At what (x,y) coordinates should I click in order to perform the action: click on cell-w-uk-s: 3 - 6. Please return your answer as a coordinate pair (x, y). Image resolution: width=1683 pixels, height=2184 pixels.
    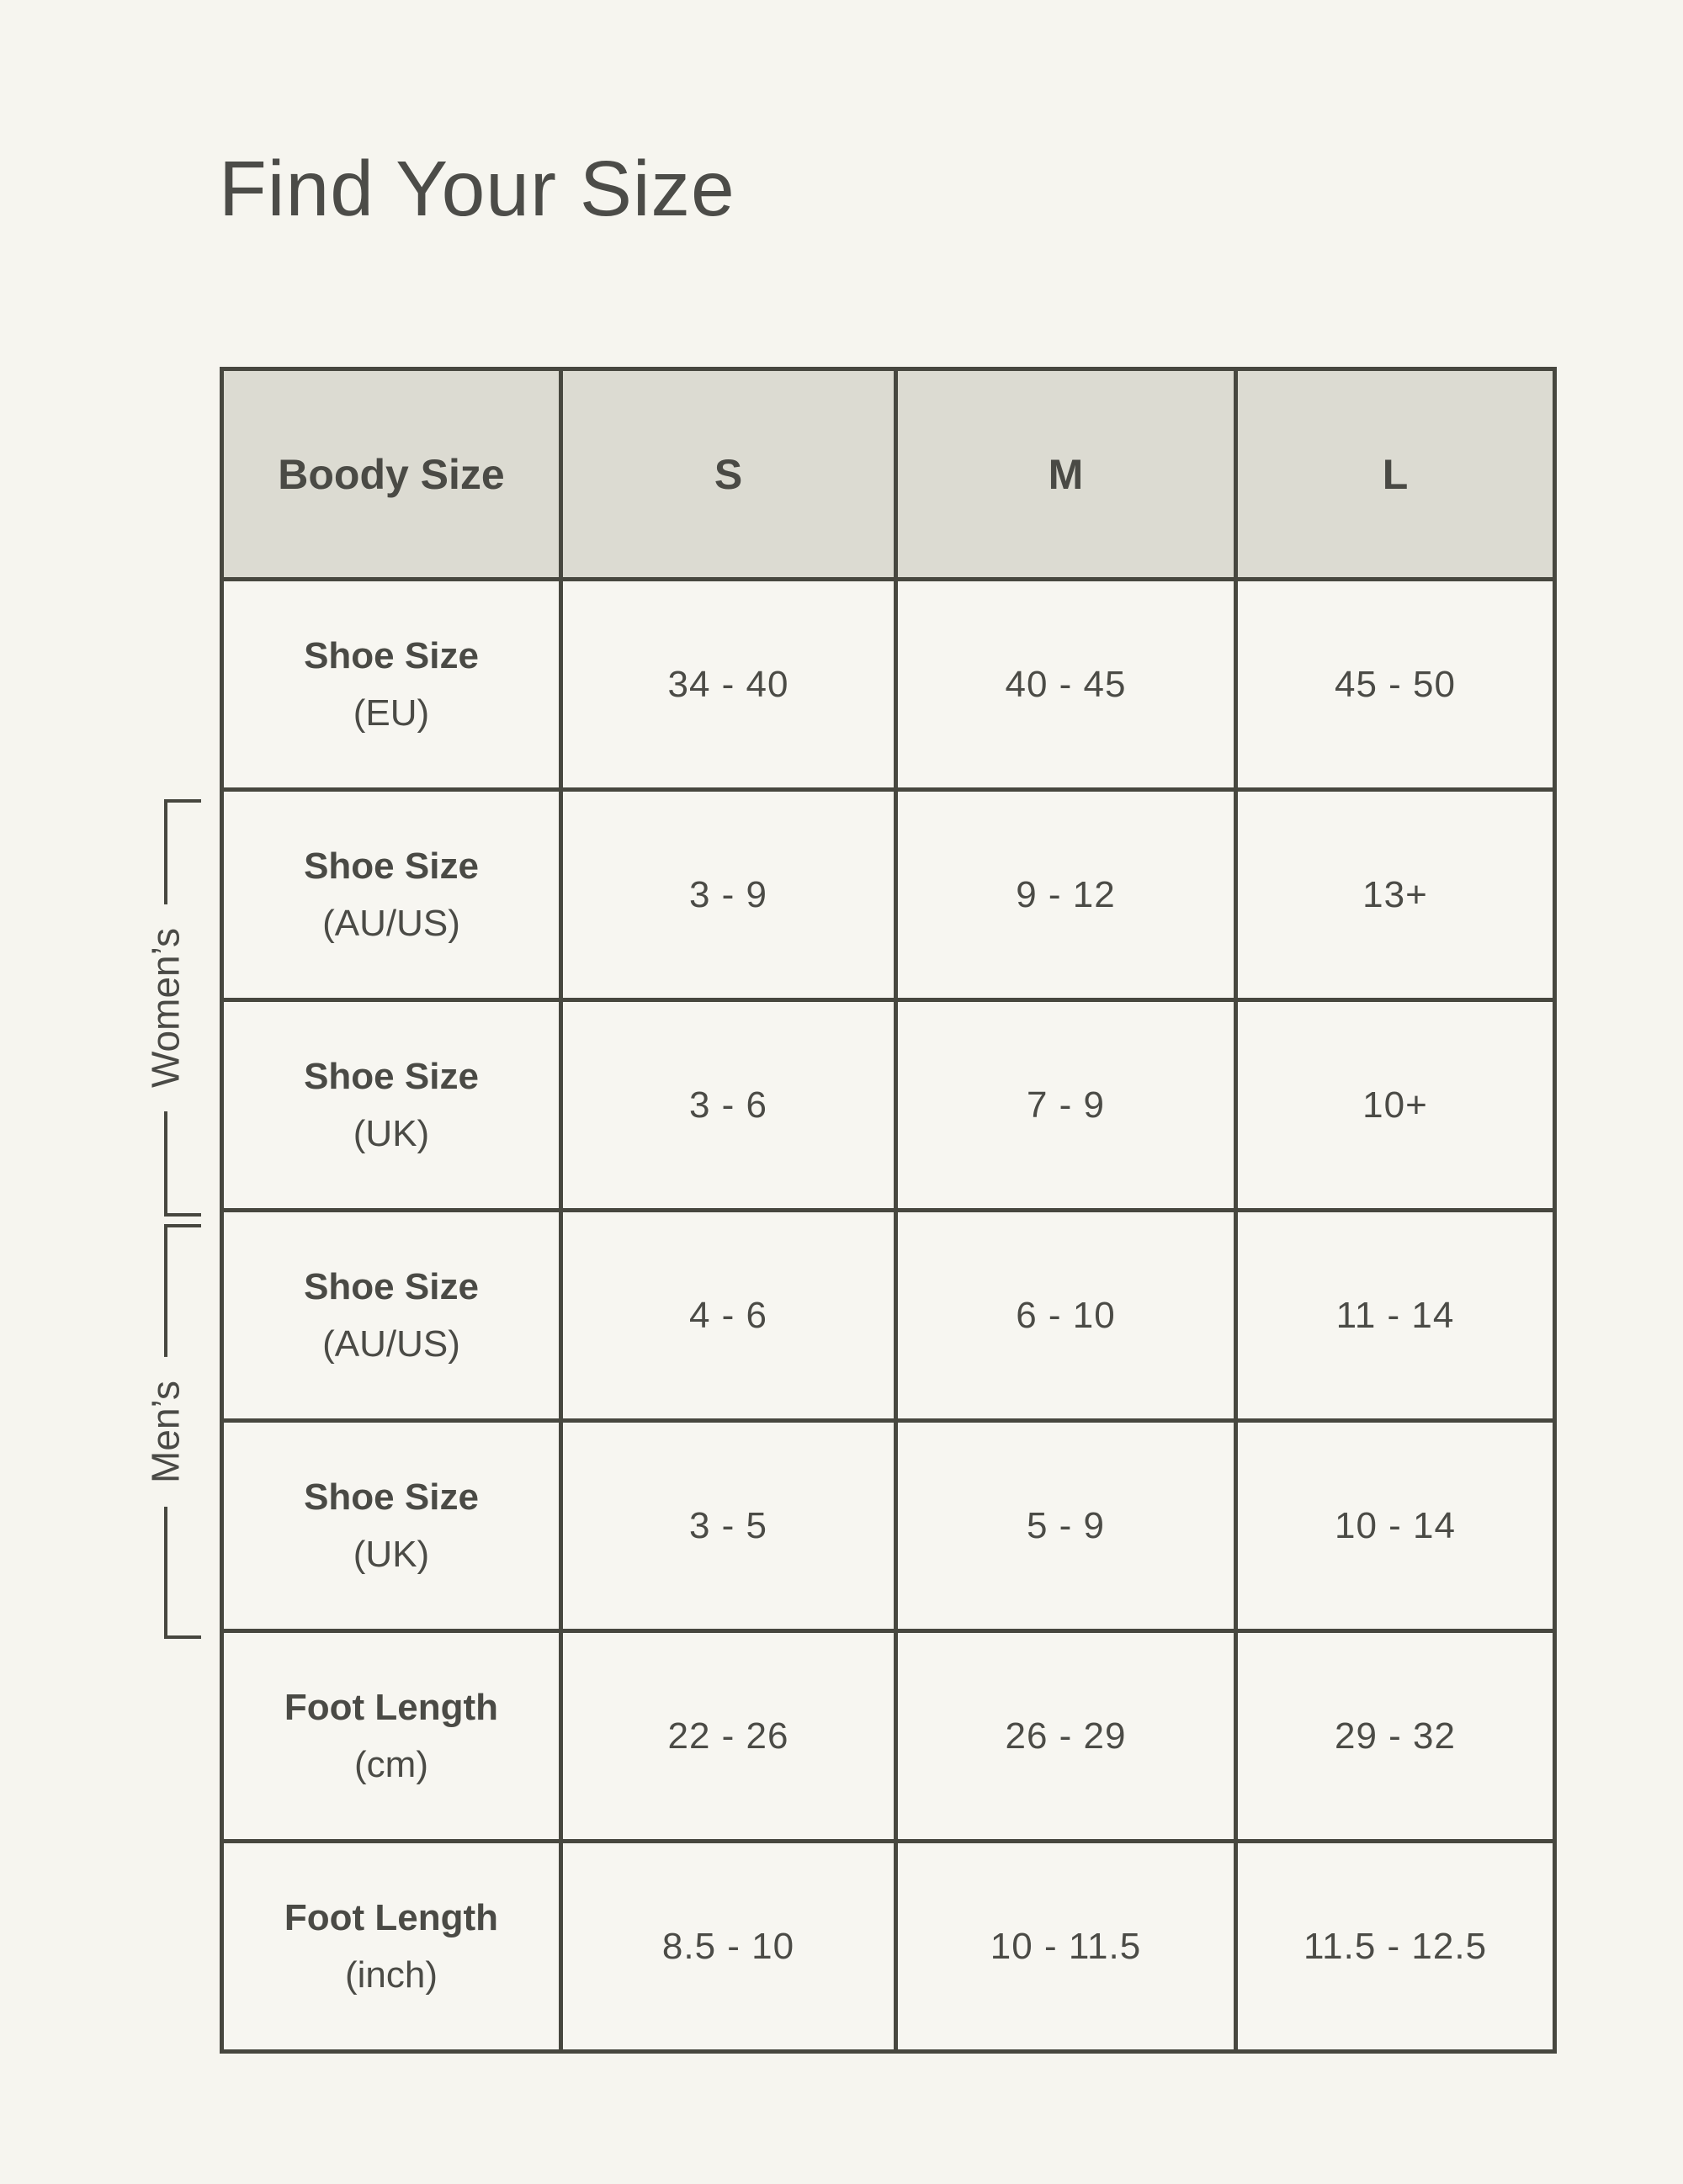
    Looking at the image, I should click on (729, 1105).